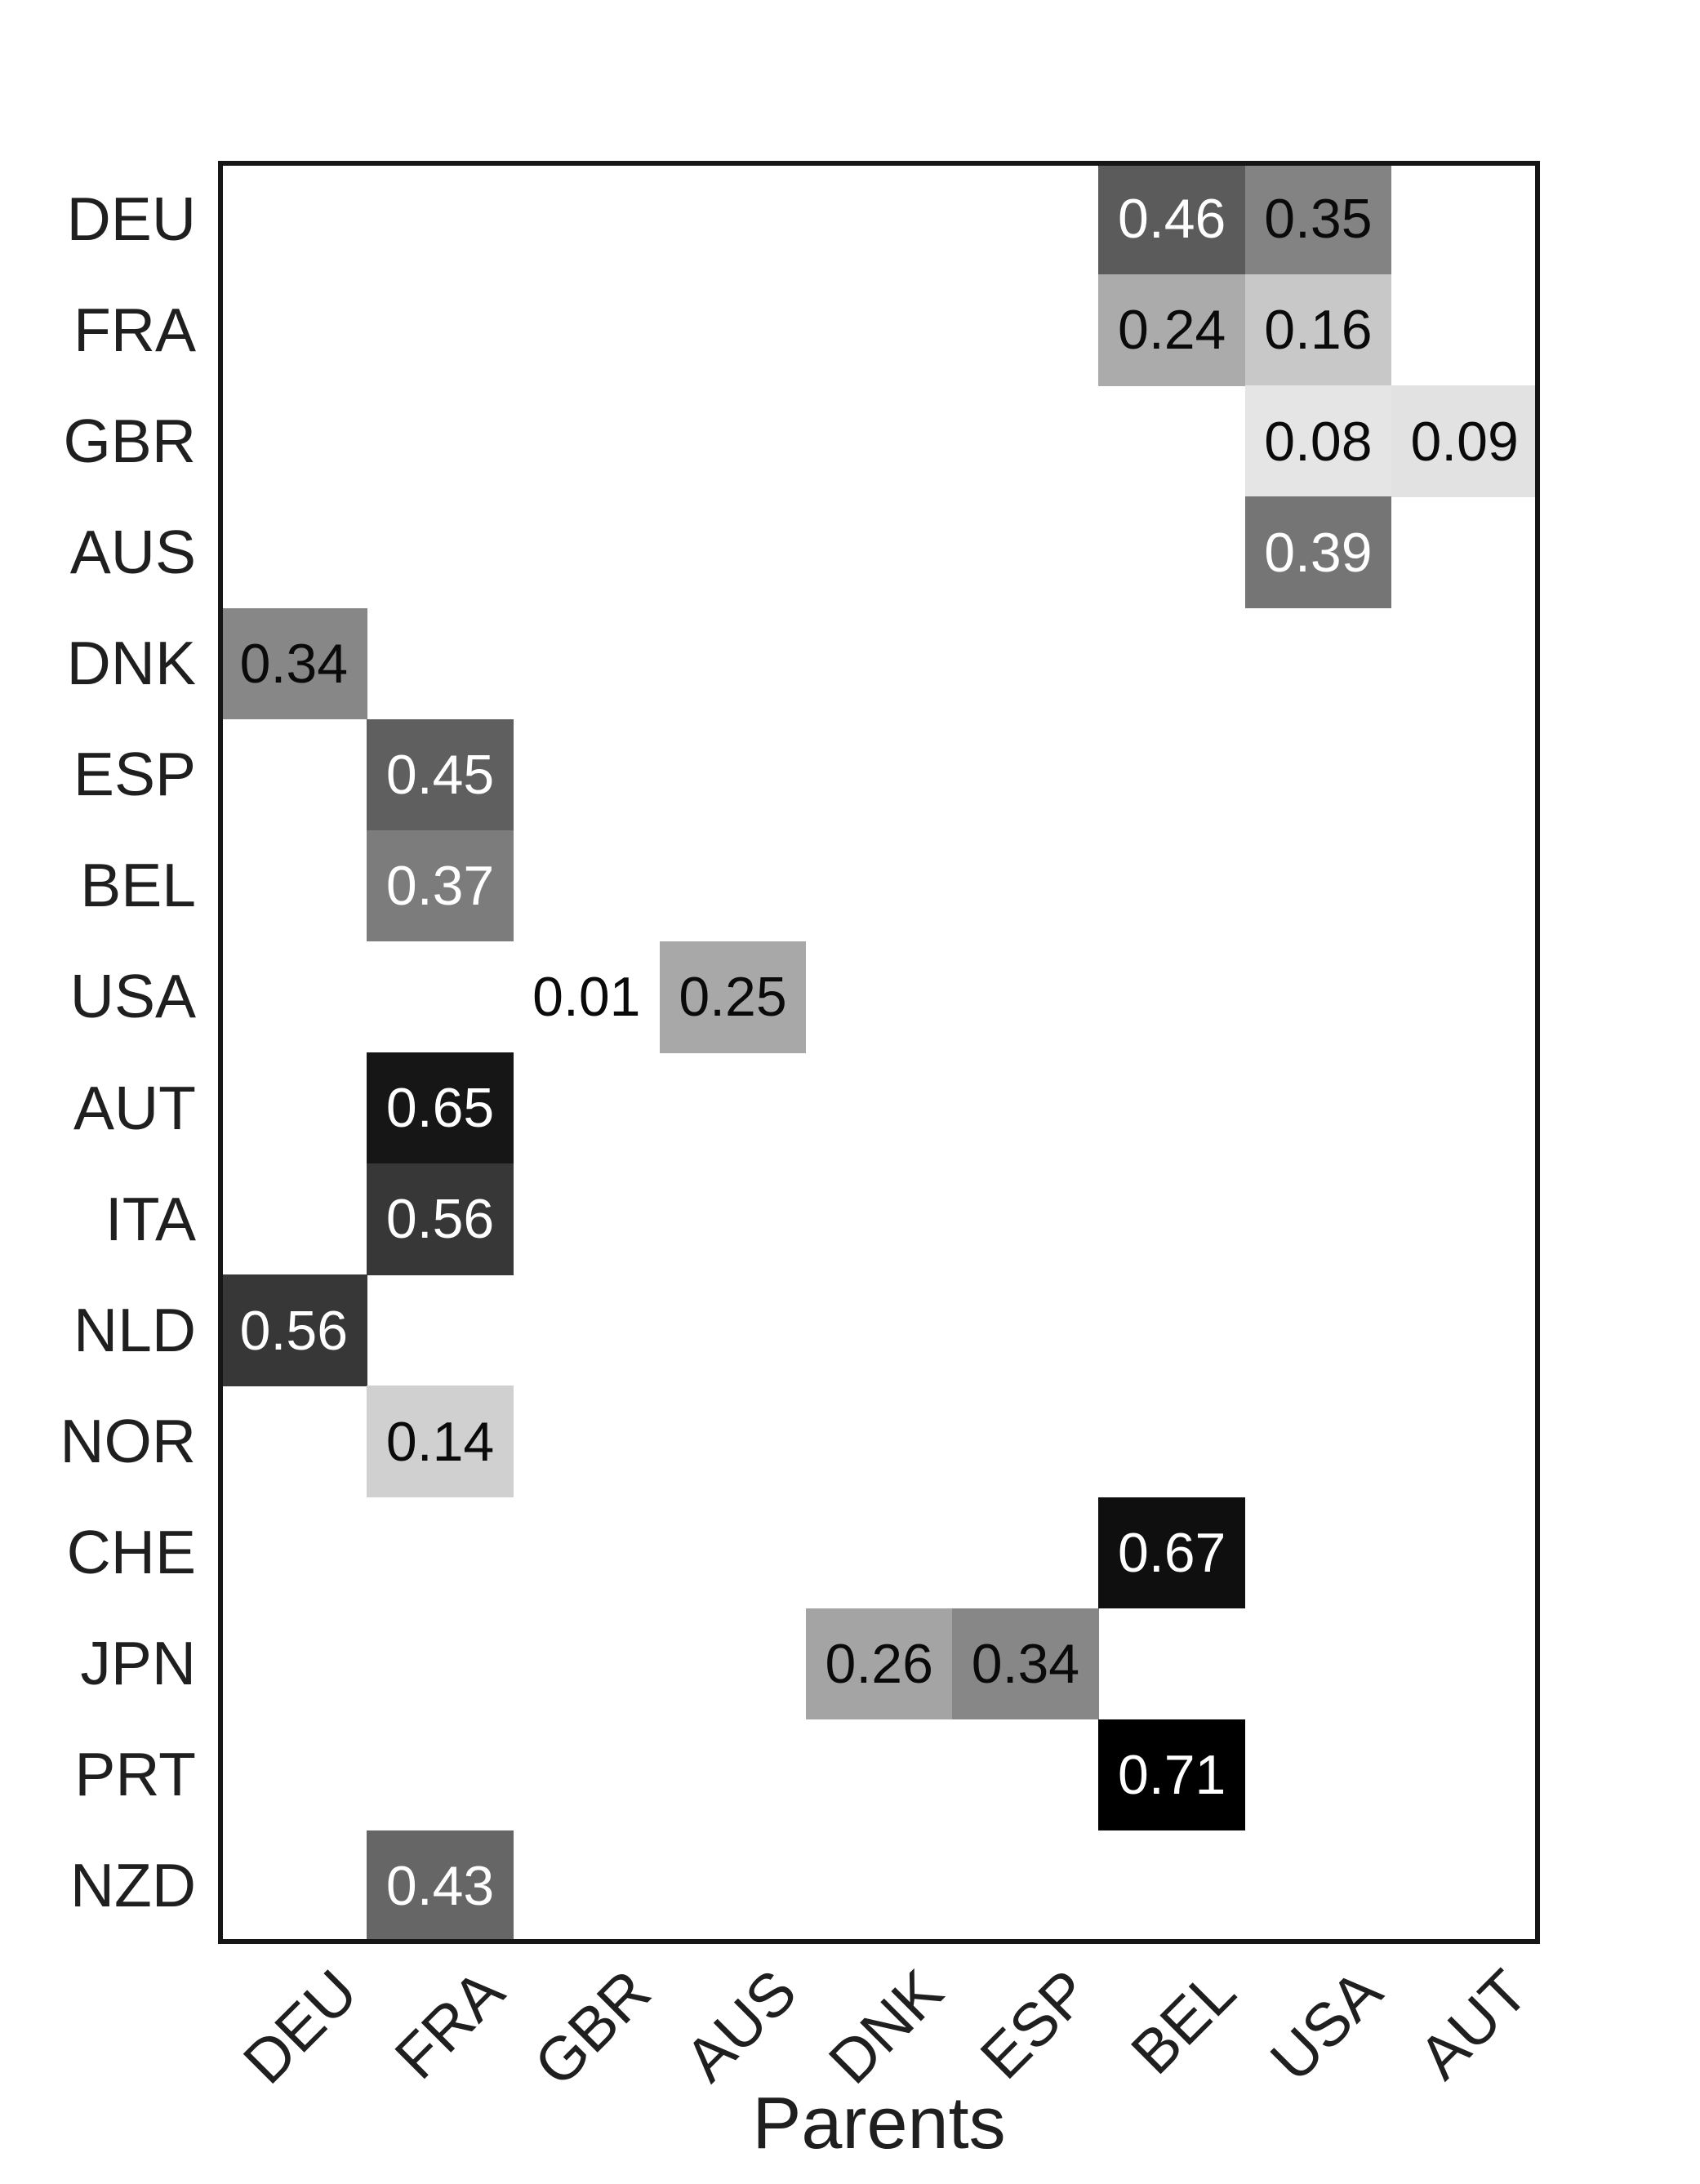 The width and height of the screenshot is (1700, 2184). I want to click on y-tick-label-jpn: JPN, so click(138, 1664).